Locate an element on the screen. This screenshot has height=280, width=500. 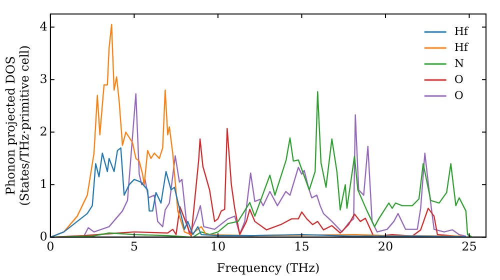
y-tick-label: 0 is located at coordinates (44, 236).